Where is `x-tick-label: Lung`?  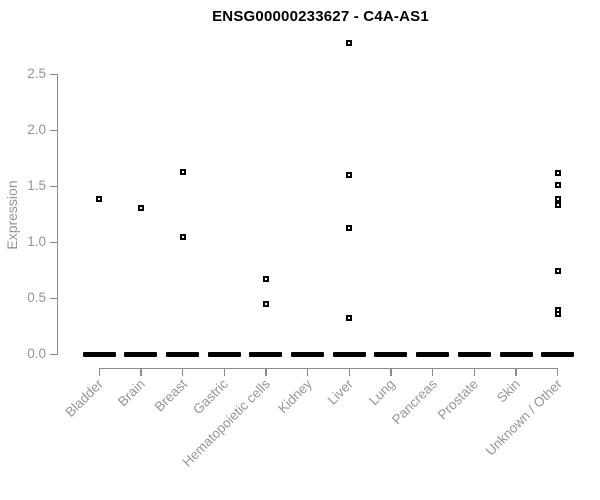 x-tick-label: Lung is located at coordinates (382, 392).